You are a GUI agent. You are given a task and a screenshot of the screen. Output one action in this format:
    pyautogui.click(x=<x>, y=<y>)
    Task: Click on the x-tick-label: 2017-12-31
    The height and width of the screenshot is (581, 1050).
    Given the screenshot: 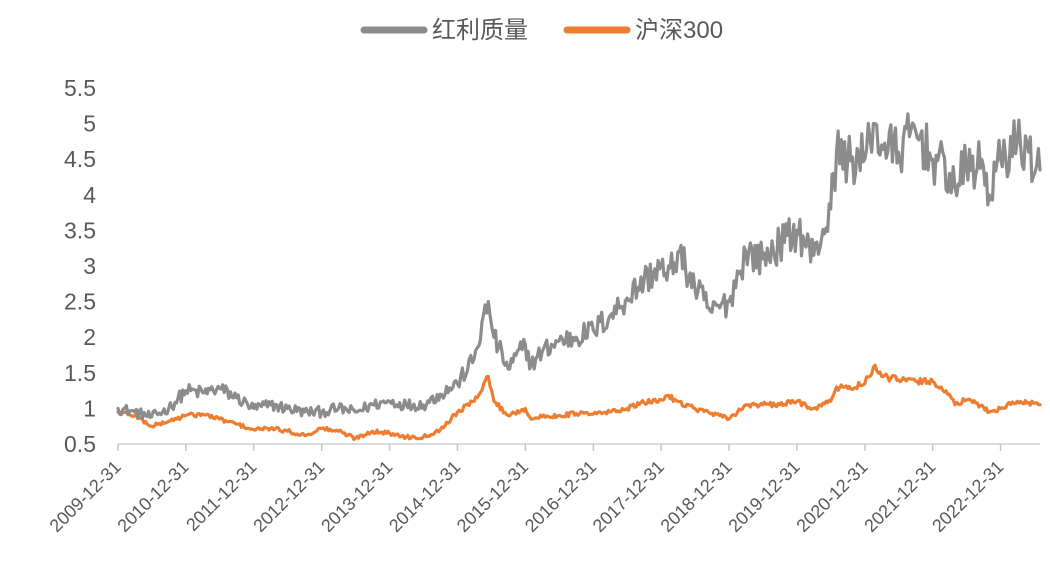 What is the action you would take?
    pyautogui.click(x=628, y=496)
    